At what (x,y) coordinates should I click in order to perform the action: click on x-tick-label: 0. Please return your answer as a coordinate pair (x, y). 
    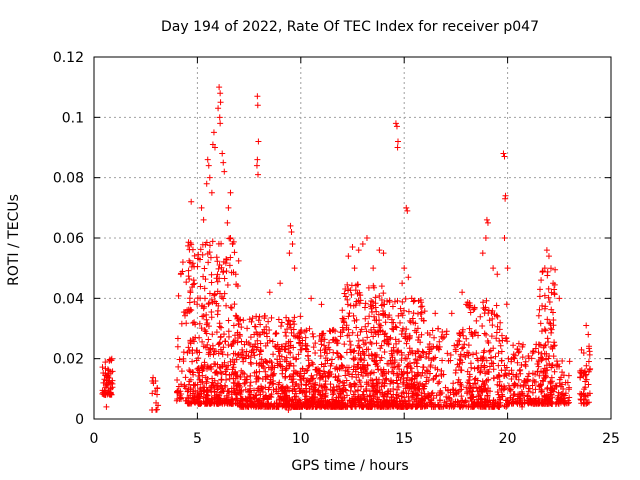
    Looking at the image, I should click on (94, 439).